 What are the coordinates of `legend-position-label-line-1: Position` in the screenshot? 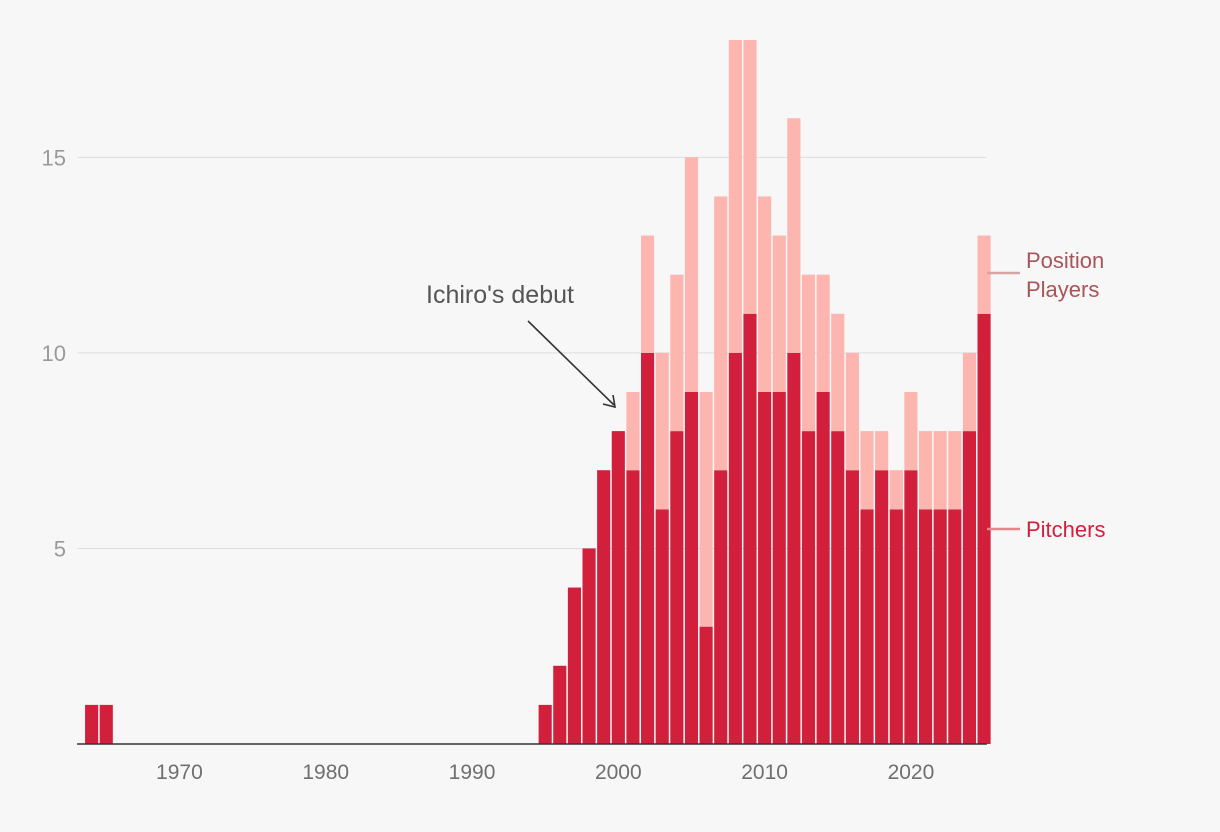 It's located at (1065, 260).